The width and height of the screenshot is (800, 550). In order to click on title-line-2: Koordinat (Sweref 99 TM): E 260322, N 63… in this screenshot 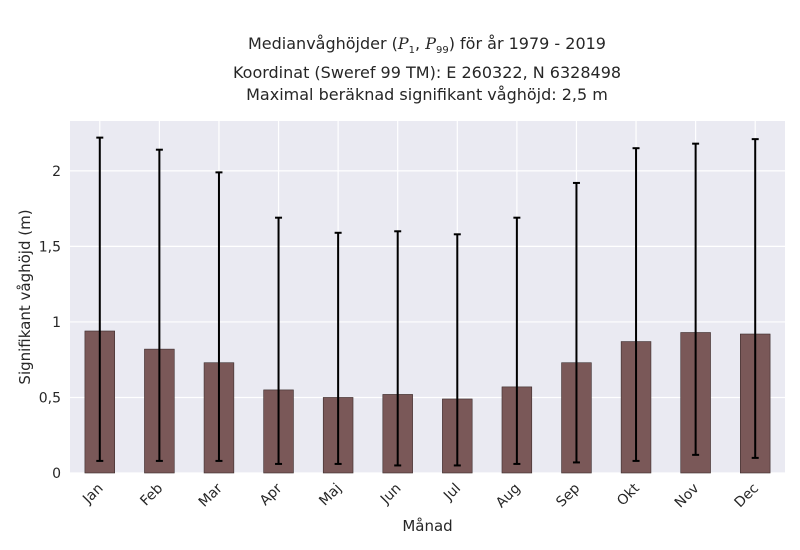, I will do `click(427, 73)`.